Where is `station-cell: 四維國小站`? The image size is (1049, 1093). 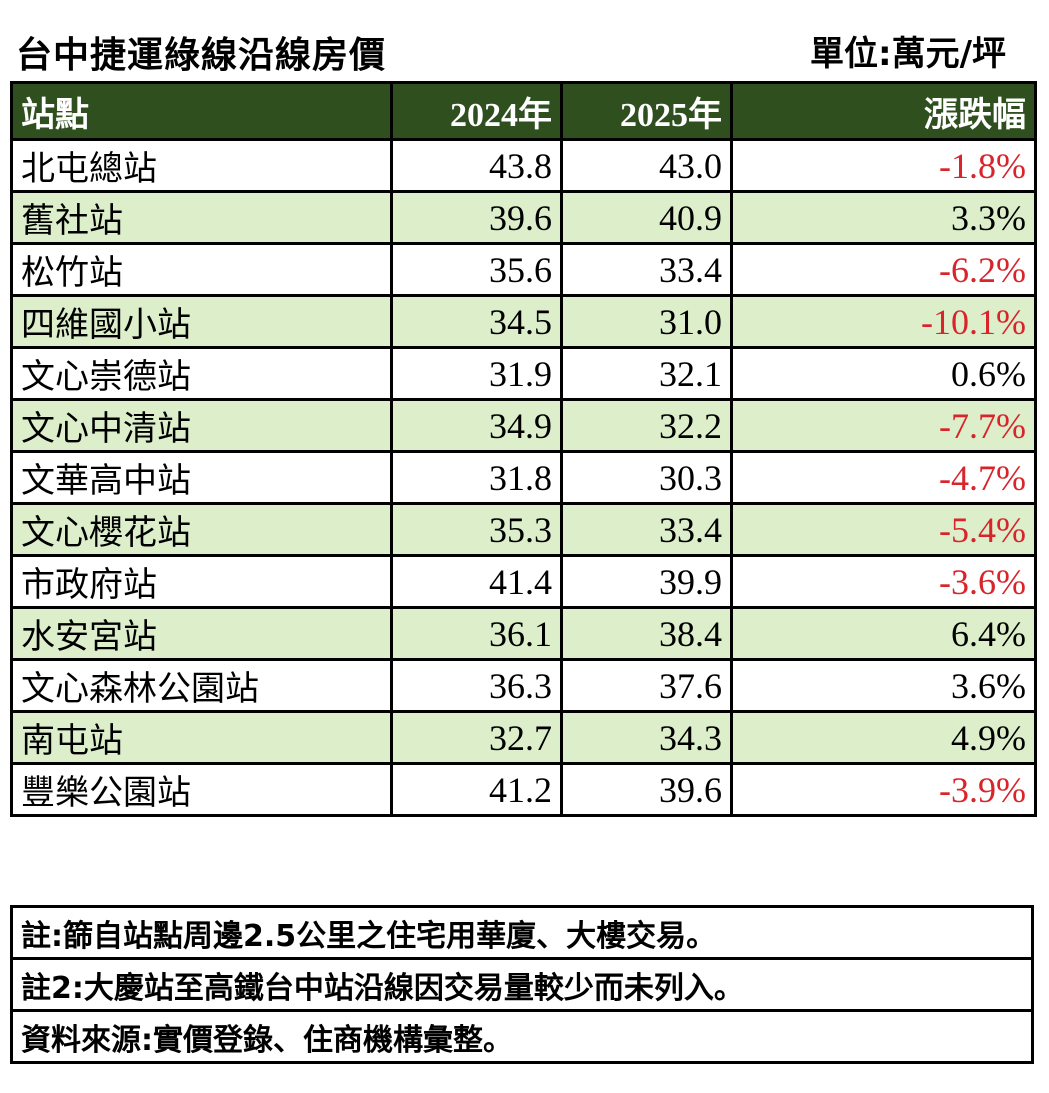 station-cell: 四維國小站 is located at coordinates (201, 321).